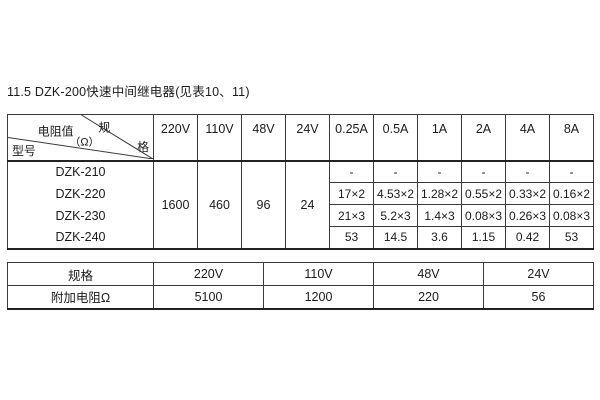 The height and width of the screenshot is (400, 600). What do you see at coordinates (318, 274) in the screenshot?
I see `spec-column-header: 110V` at bounding box center [318, 274].